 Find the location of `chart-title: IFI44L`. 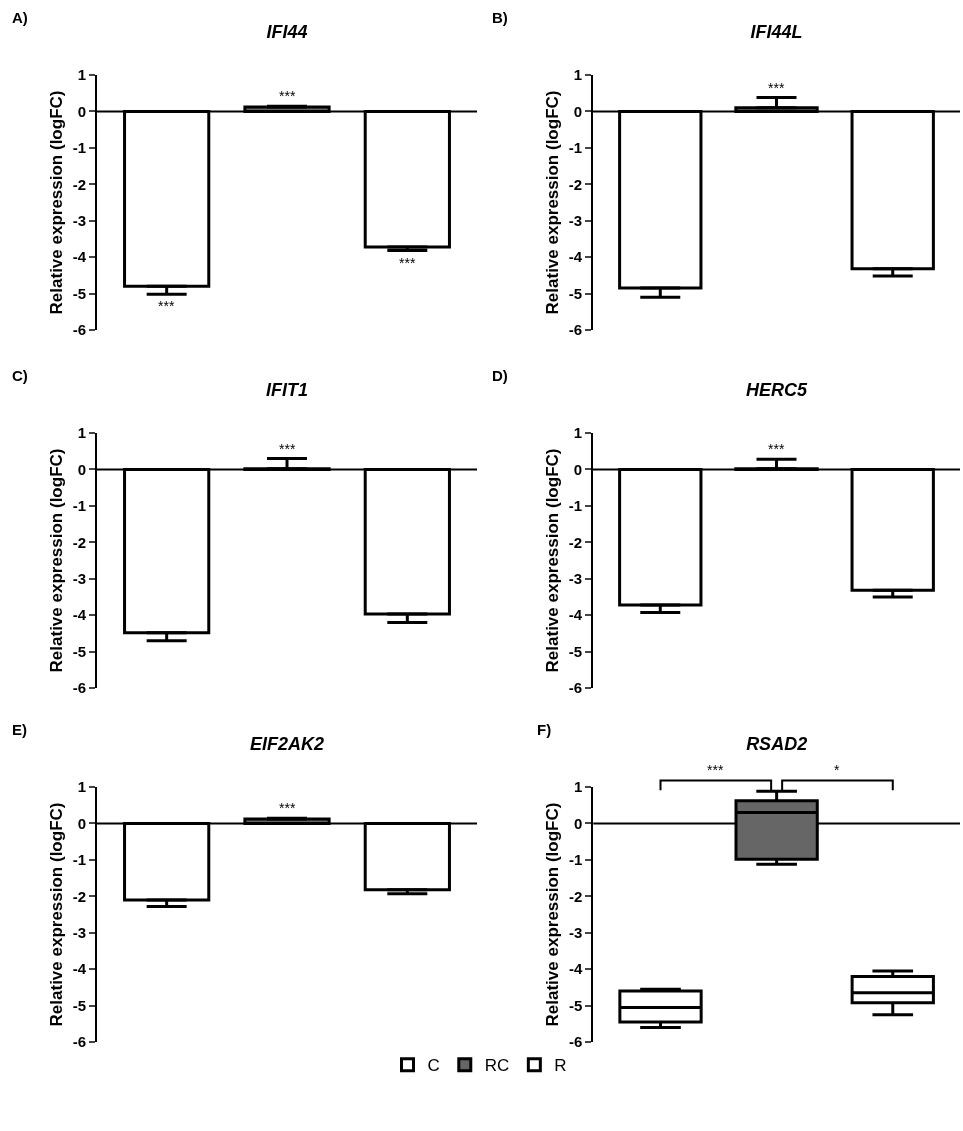

chart-title: IFI44L is located at coordinates (776, 32).